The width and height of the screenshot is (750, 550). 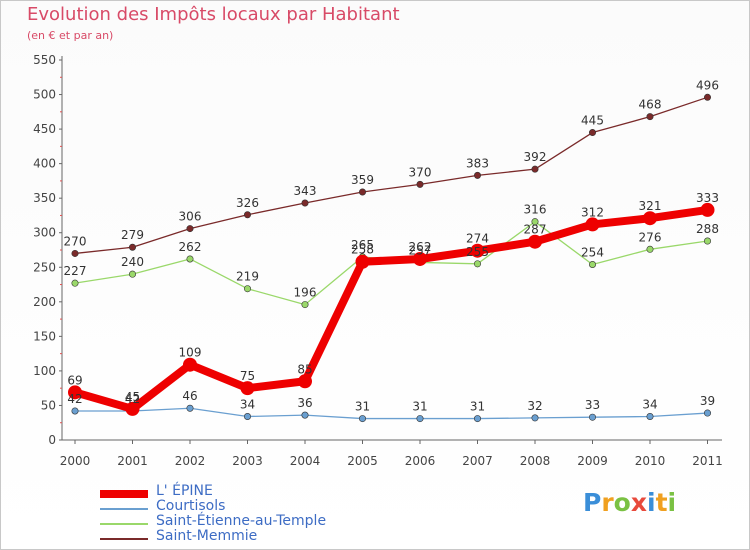 I want to click on legend-label: Saint-Étienne-au-Temple, so click(x=241, y=521).